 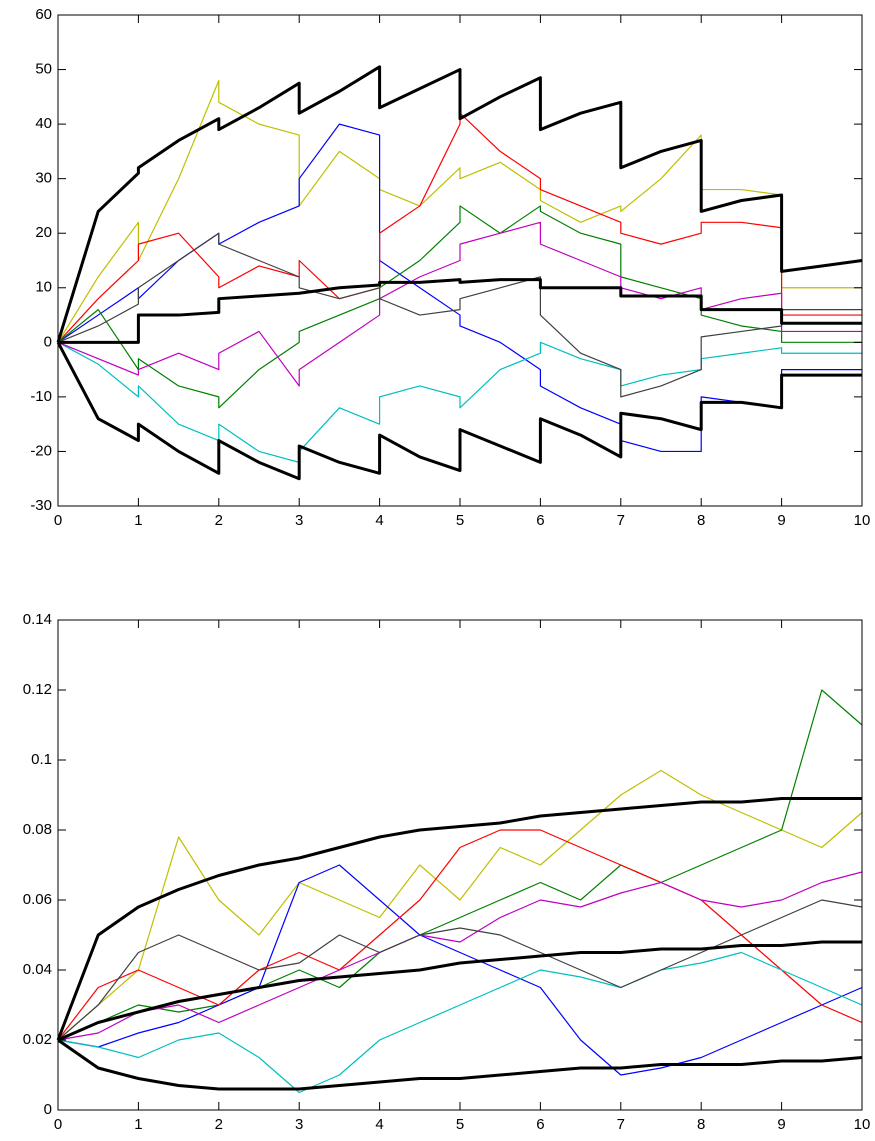 I want to click on y-tick-label: 0.1, so click(x=41, y=759).